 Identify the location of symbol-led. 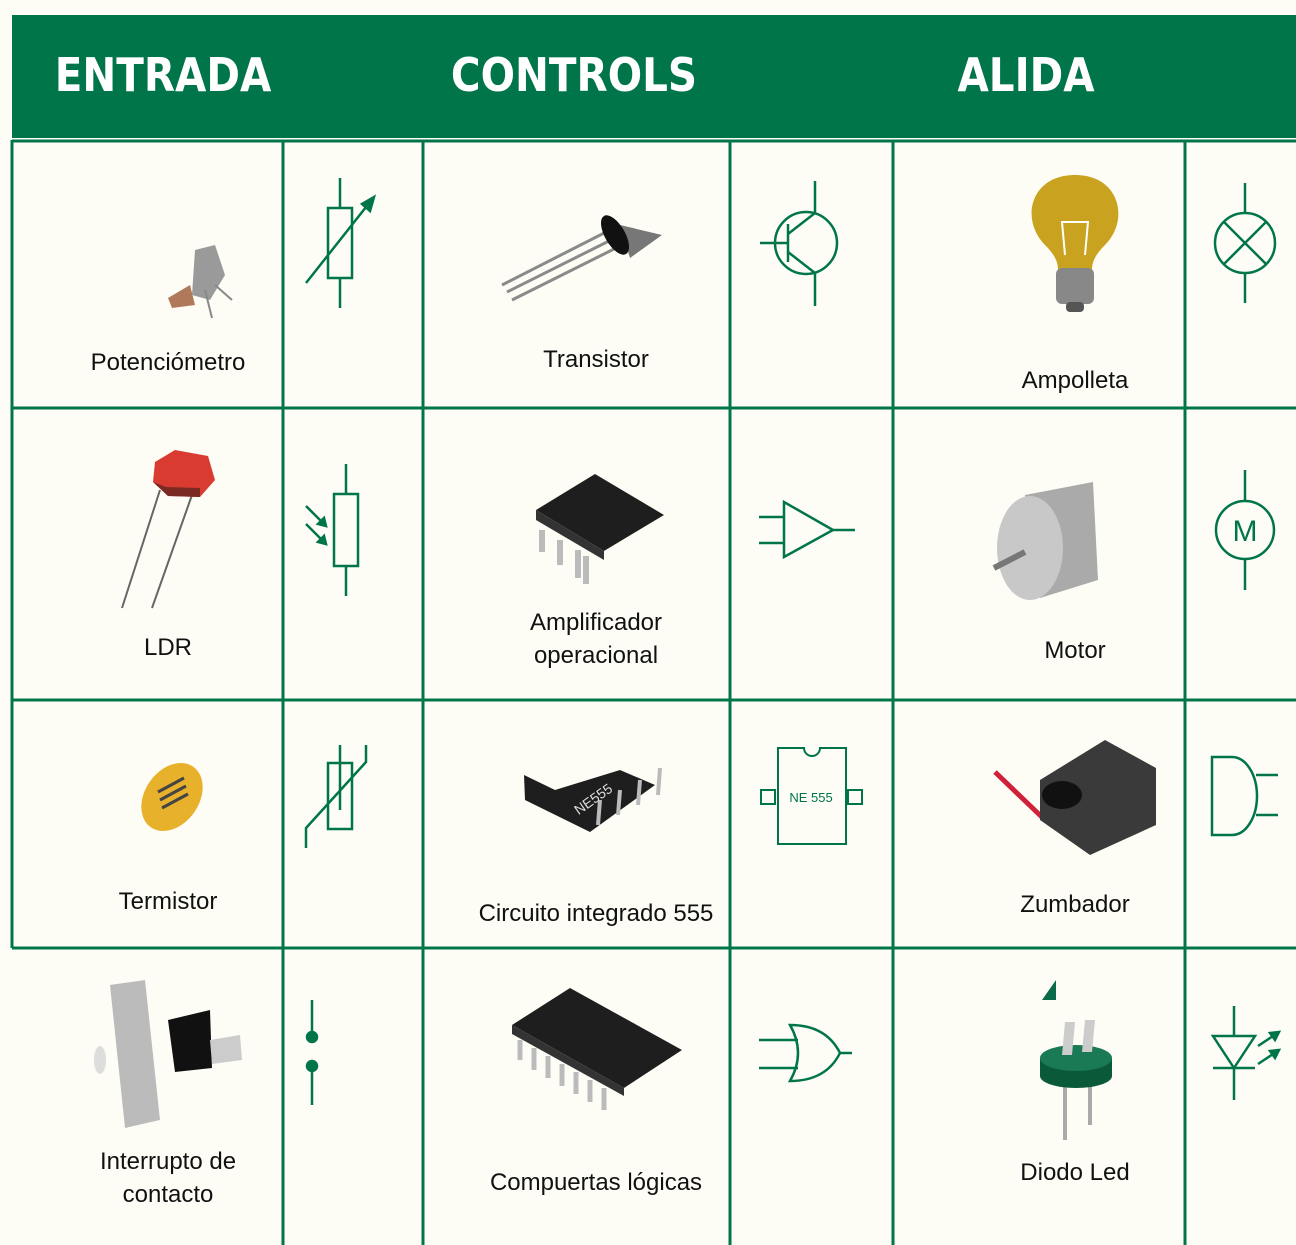
(1246, 1053).